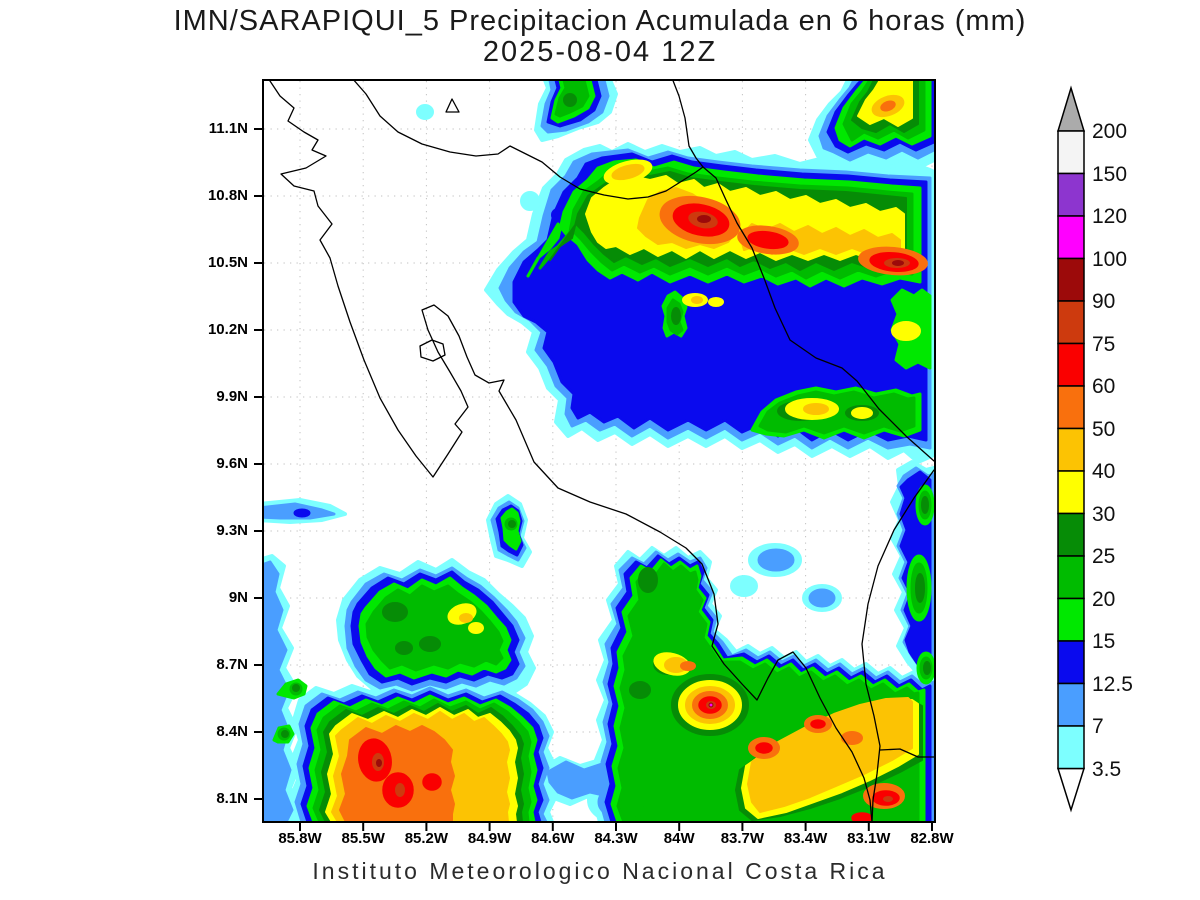 The width and height of the screenshot is (1200, 900). I want to click on lon-tick-label: 83.4W, so click(805, 838).